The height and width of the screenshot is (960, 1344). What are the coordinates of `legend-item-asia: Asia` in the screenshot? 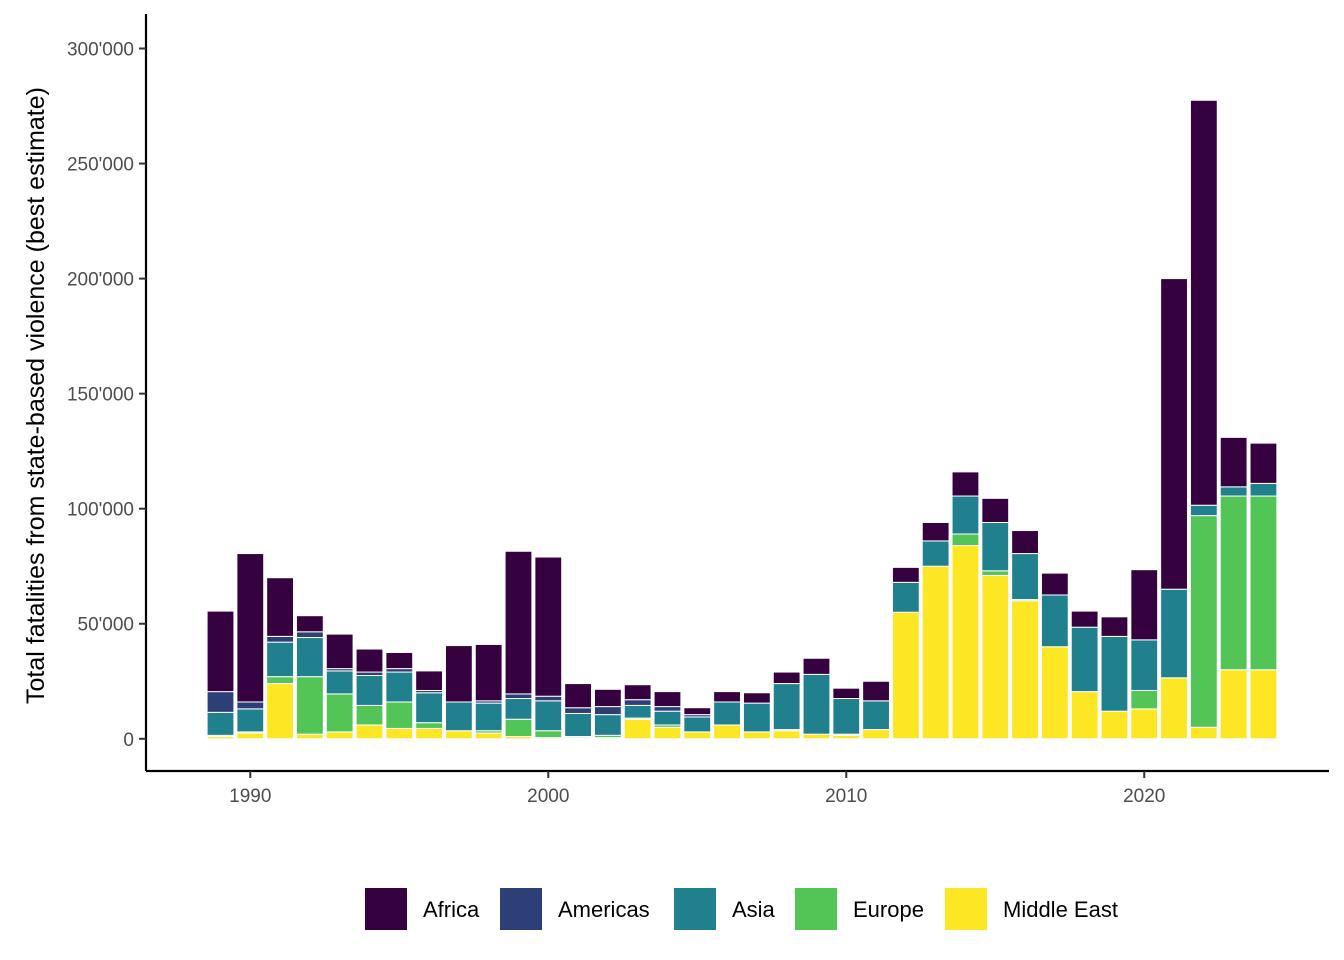 It's located at (725, 909).